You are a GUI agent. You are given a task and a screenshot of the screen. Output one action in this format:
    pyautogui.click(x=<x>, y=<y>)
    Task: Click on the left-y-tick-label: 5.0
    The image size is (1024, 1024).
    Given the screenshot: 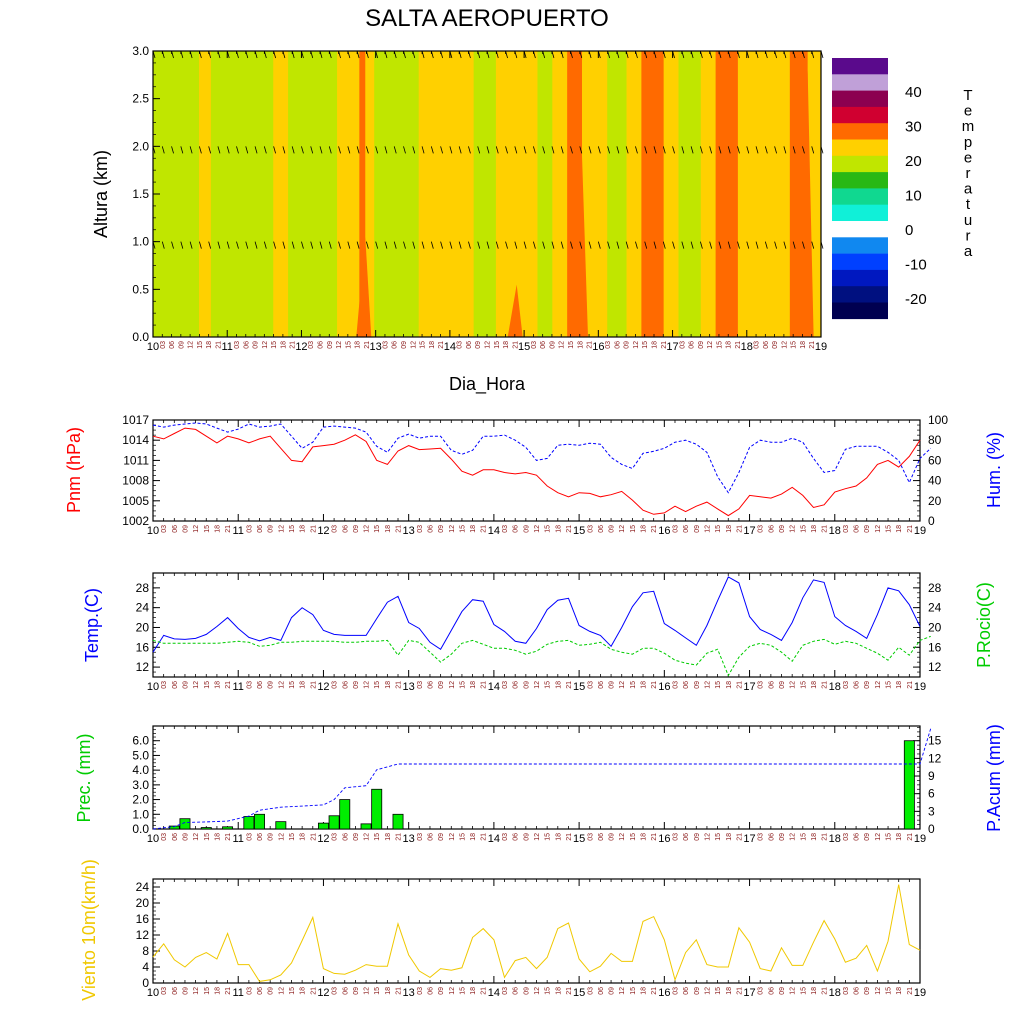 What is the action you would take?
    pyautogui.click(x=140, y=755)
    